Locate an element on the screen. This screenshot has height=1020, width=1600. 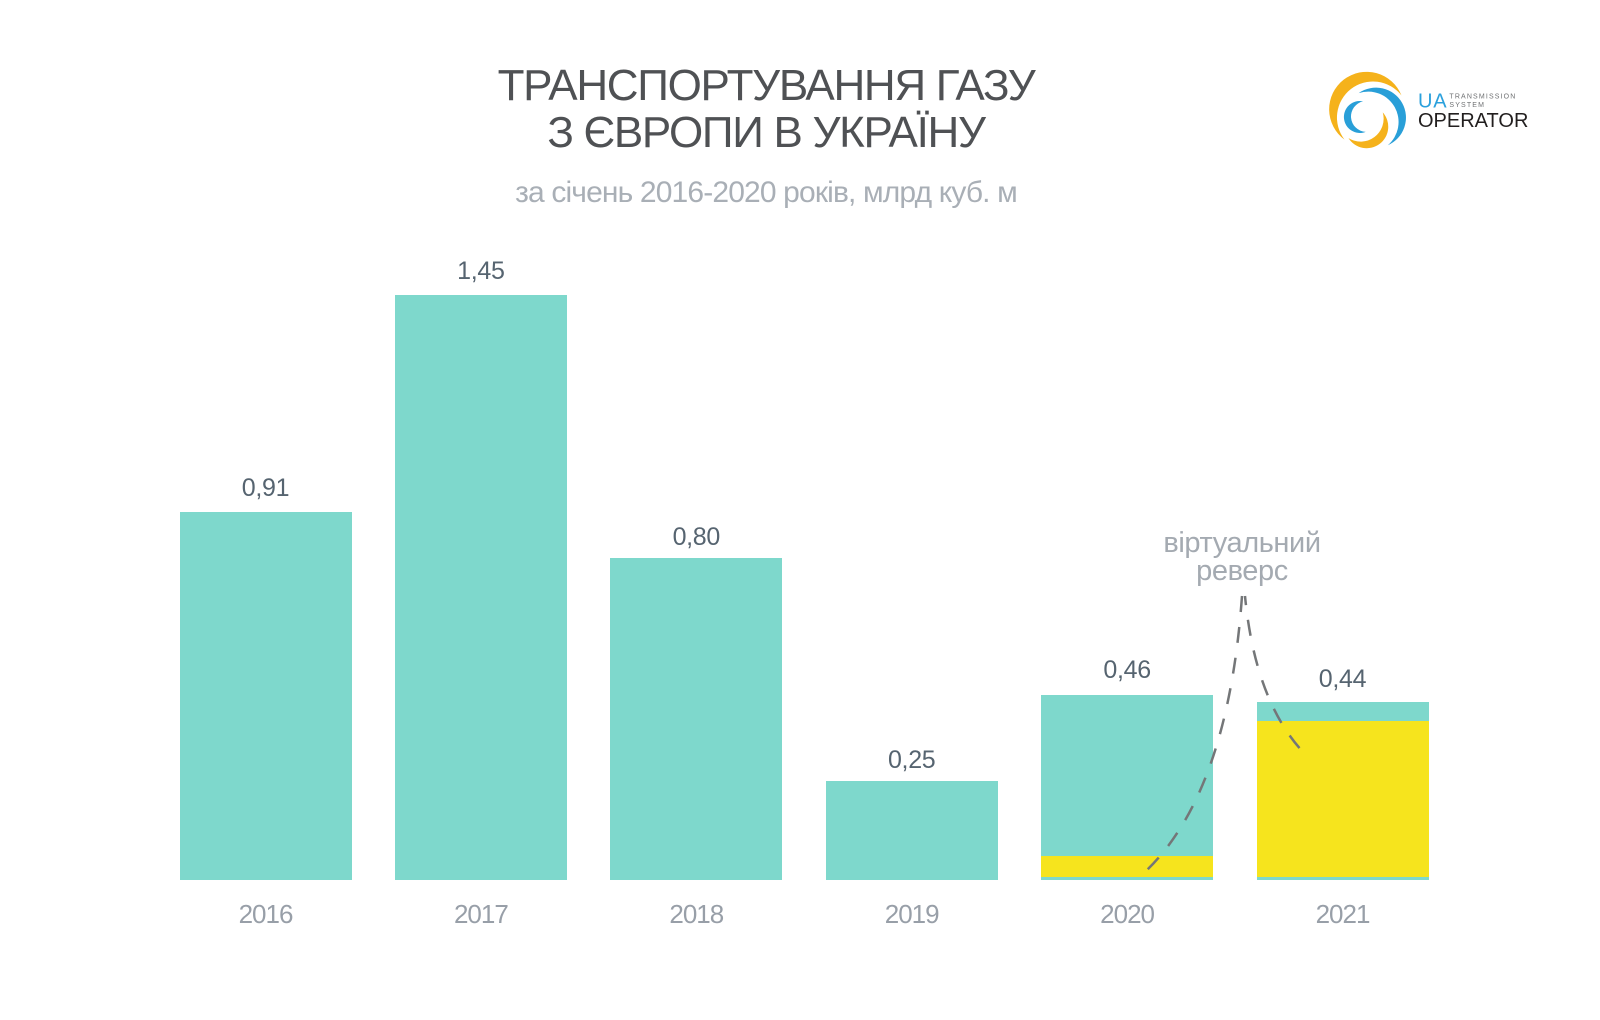
svg-text: UA is located at coordinates (1432, 102).